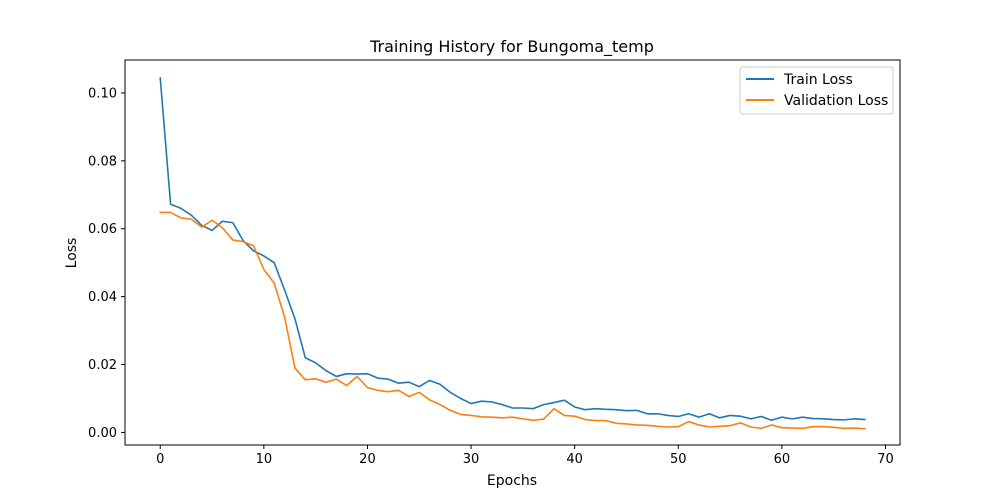  I want to click on x-axis-label: Epochs, so click(512, 481).